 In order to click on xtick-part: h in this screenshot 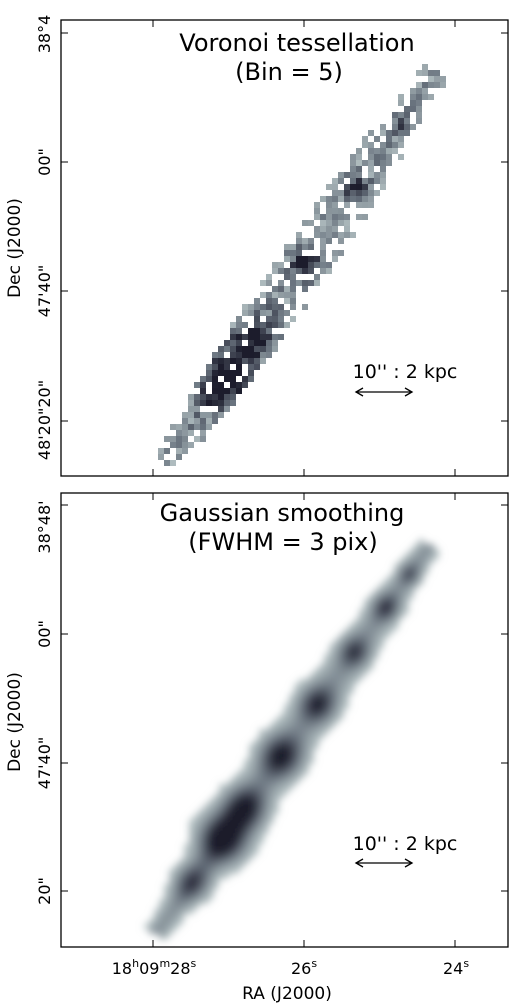, I will do `click(135, 963)`.